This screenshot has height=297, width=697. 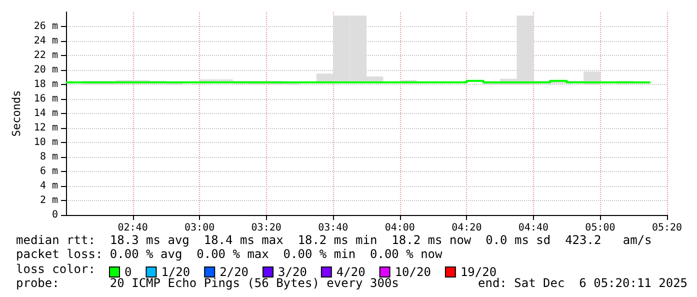 I want to click on y-tick-label: 18 m, so click(x=46, y=84).